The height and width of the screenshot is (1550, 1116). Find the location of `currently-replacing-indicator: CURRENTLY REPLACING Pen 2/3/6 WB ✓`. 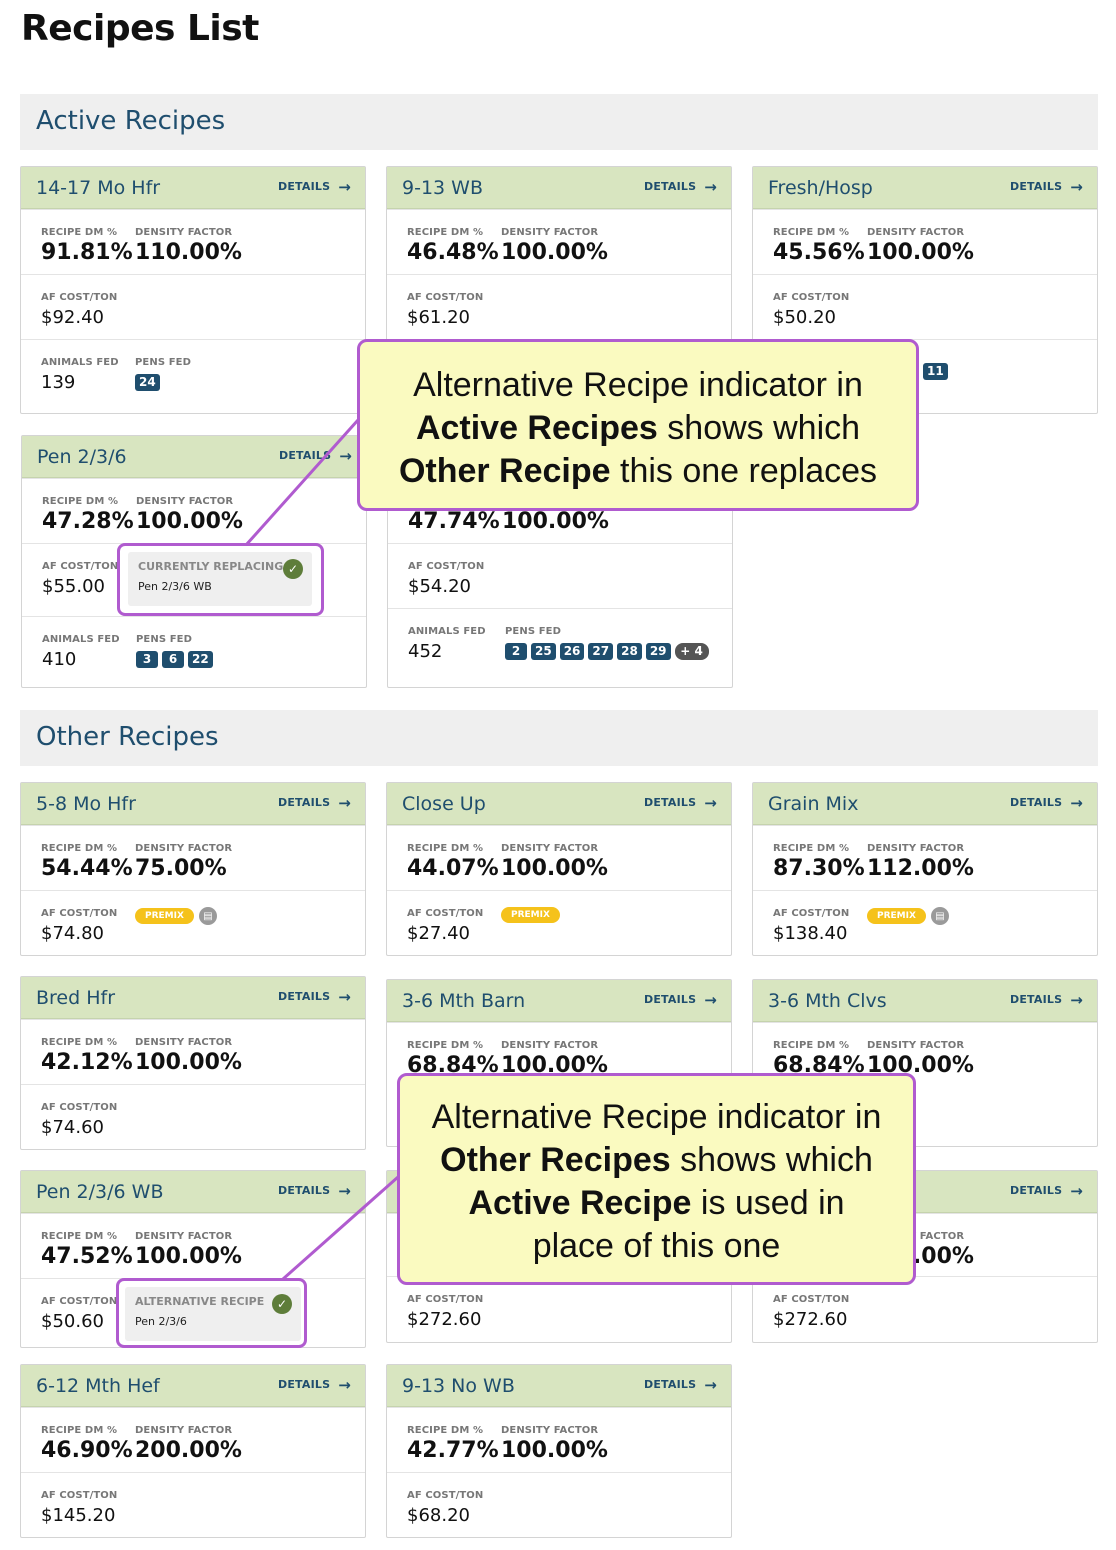

currently-replacing-indicator: CURRENTLY REPLACING Pen 2/3/6 WB ✓ is located at coordinates (220, 579).